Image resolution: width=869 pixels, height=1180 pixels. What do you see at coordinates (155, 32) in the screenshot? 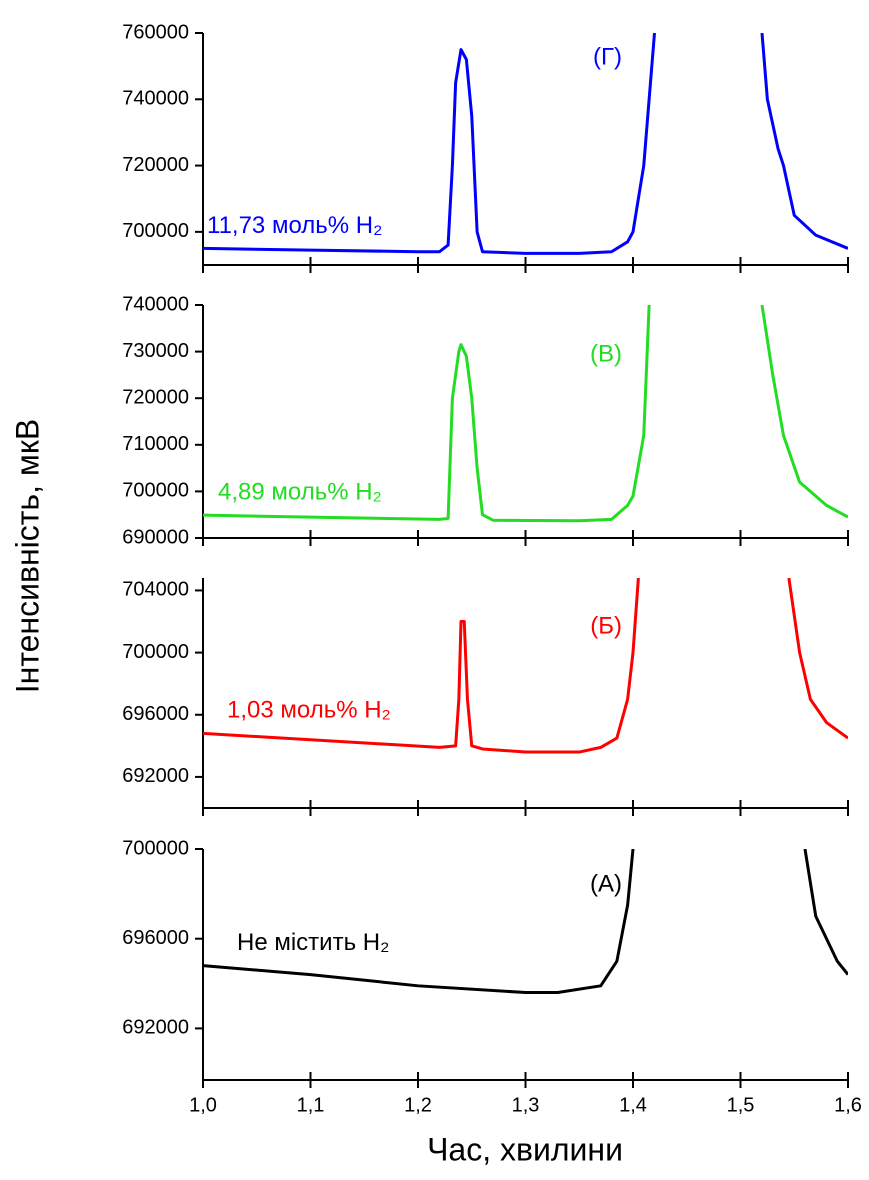
I see `y-tick-label: 760000` at bounding box center [155, 32].